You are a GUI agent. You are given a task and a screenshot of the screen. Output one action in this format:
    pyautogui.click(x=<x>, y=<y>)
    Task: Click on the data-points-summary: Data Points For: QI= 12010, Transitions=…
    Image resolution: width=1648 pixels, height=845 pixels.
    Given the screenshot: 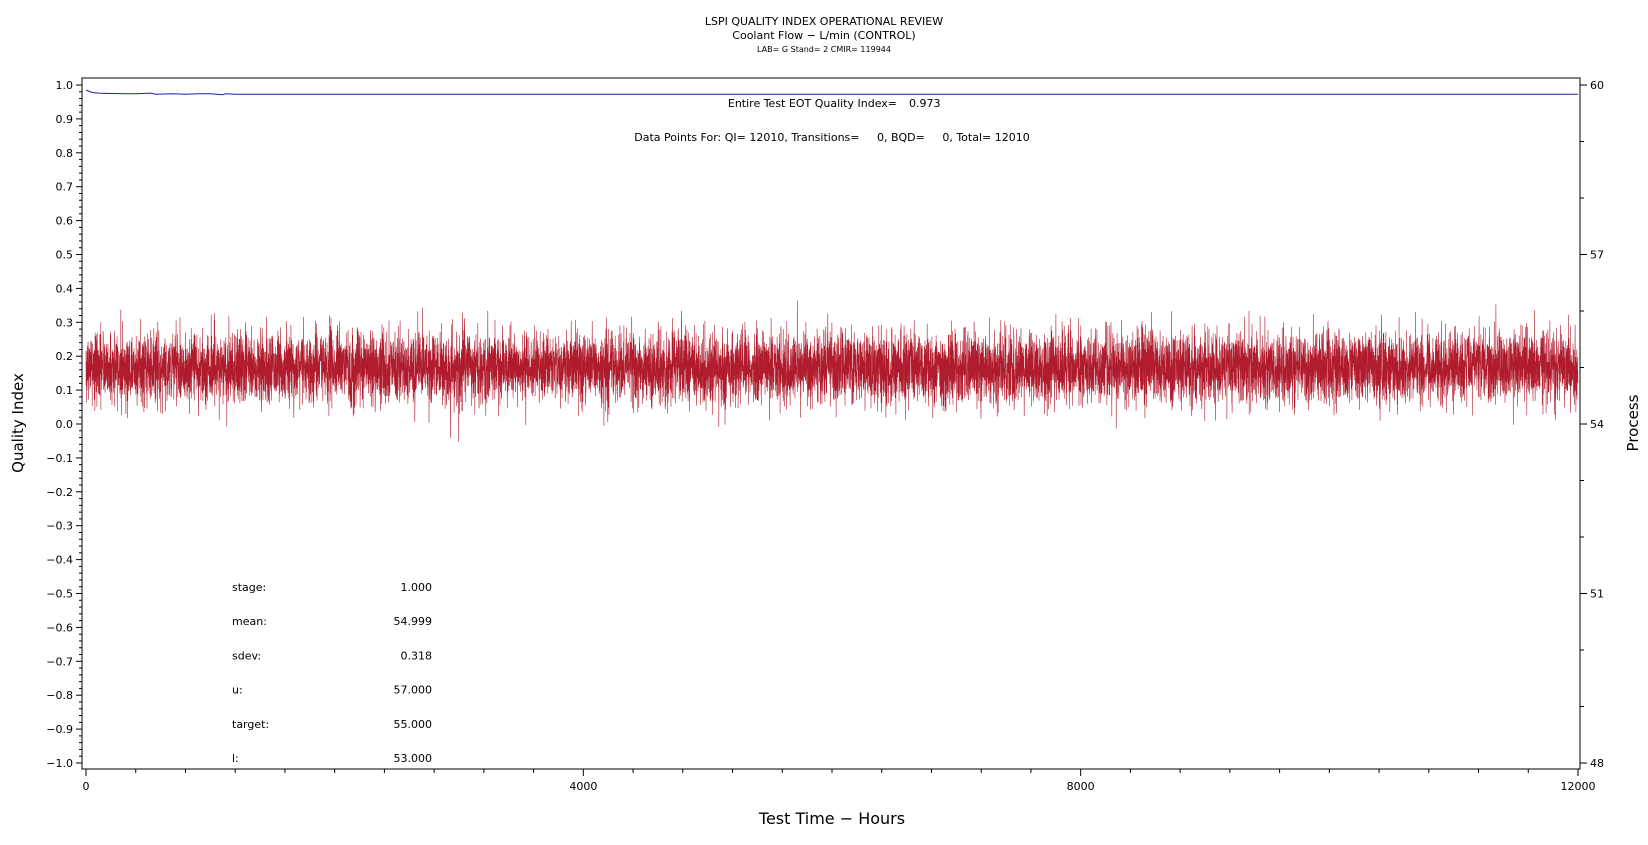 What is the action you would take?
    pyautogui.click(x=831, y=137)
    